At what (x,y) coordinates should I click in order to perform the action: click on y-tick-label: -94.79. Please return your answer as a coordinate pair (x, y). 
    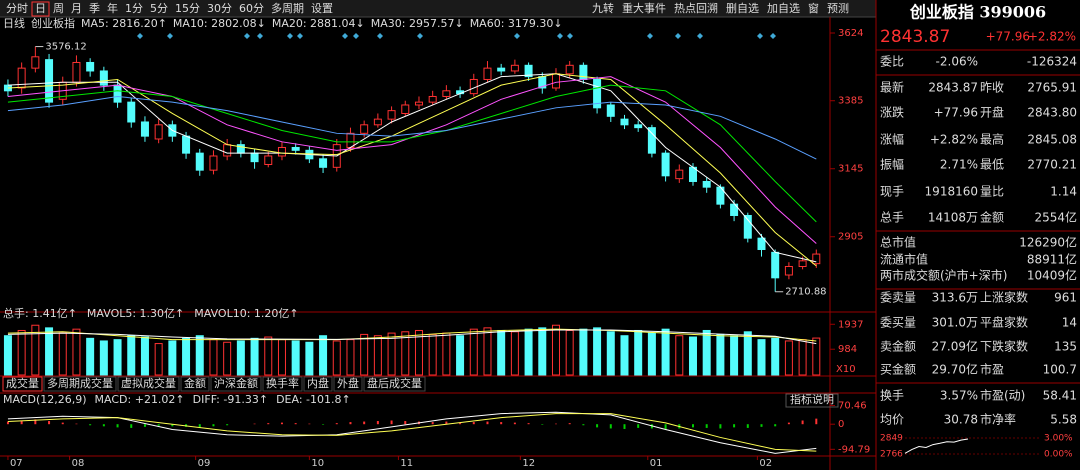
    Looking at the image, I should click on (854, 449).